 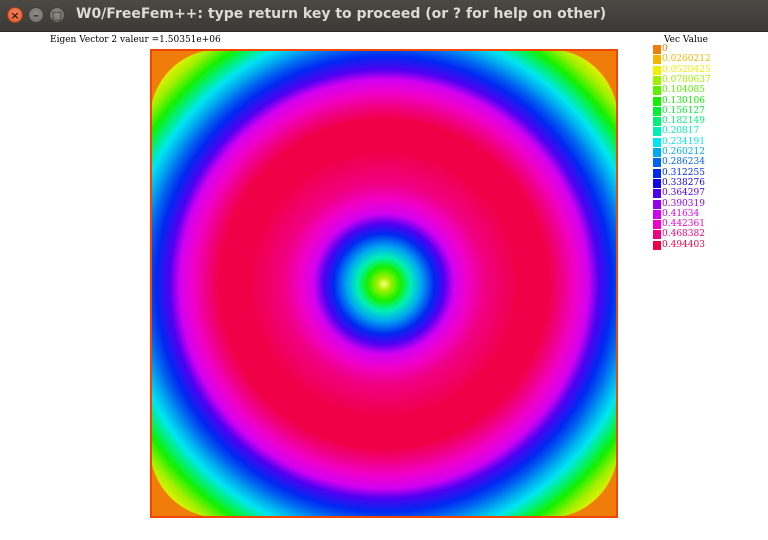 What do you see at coordinates (708, 183) in the screenshot?
I see `legend-item: 0.338276` at bounding box center [708, 183].